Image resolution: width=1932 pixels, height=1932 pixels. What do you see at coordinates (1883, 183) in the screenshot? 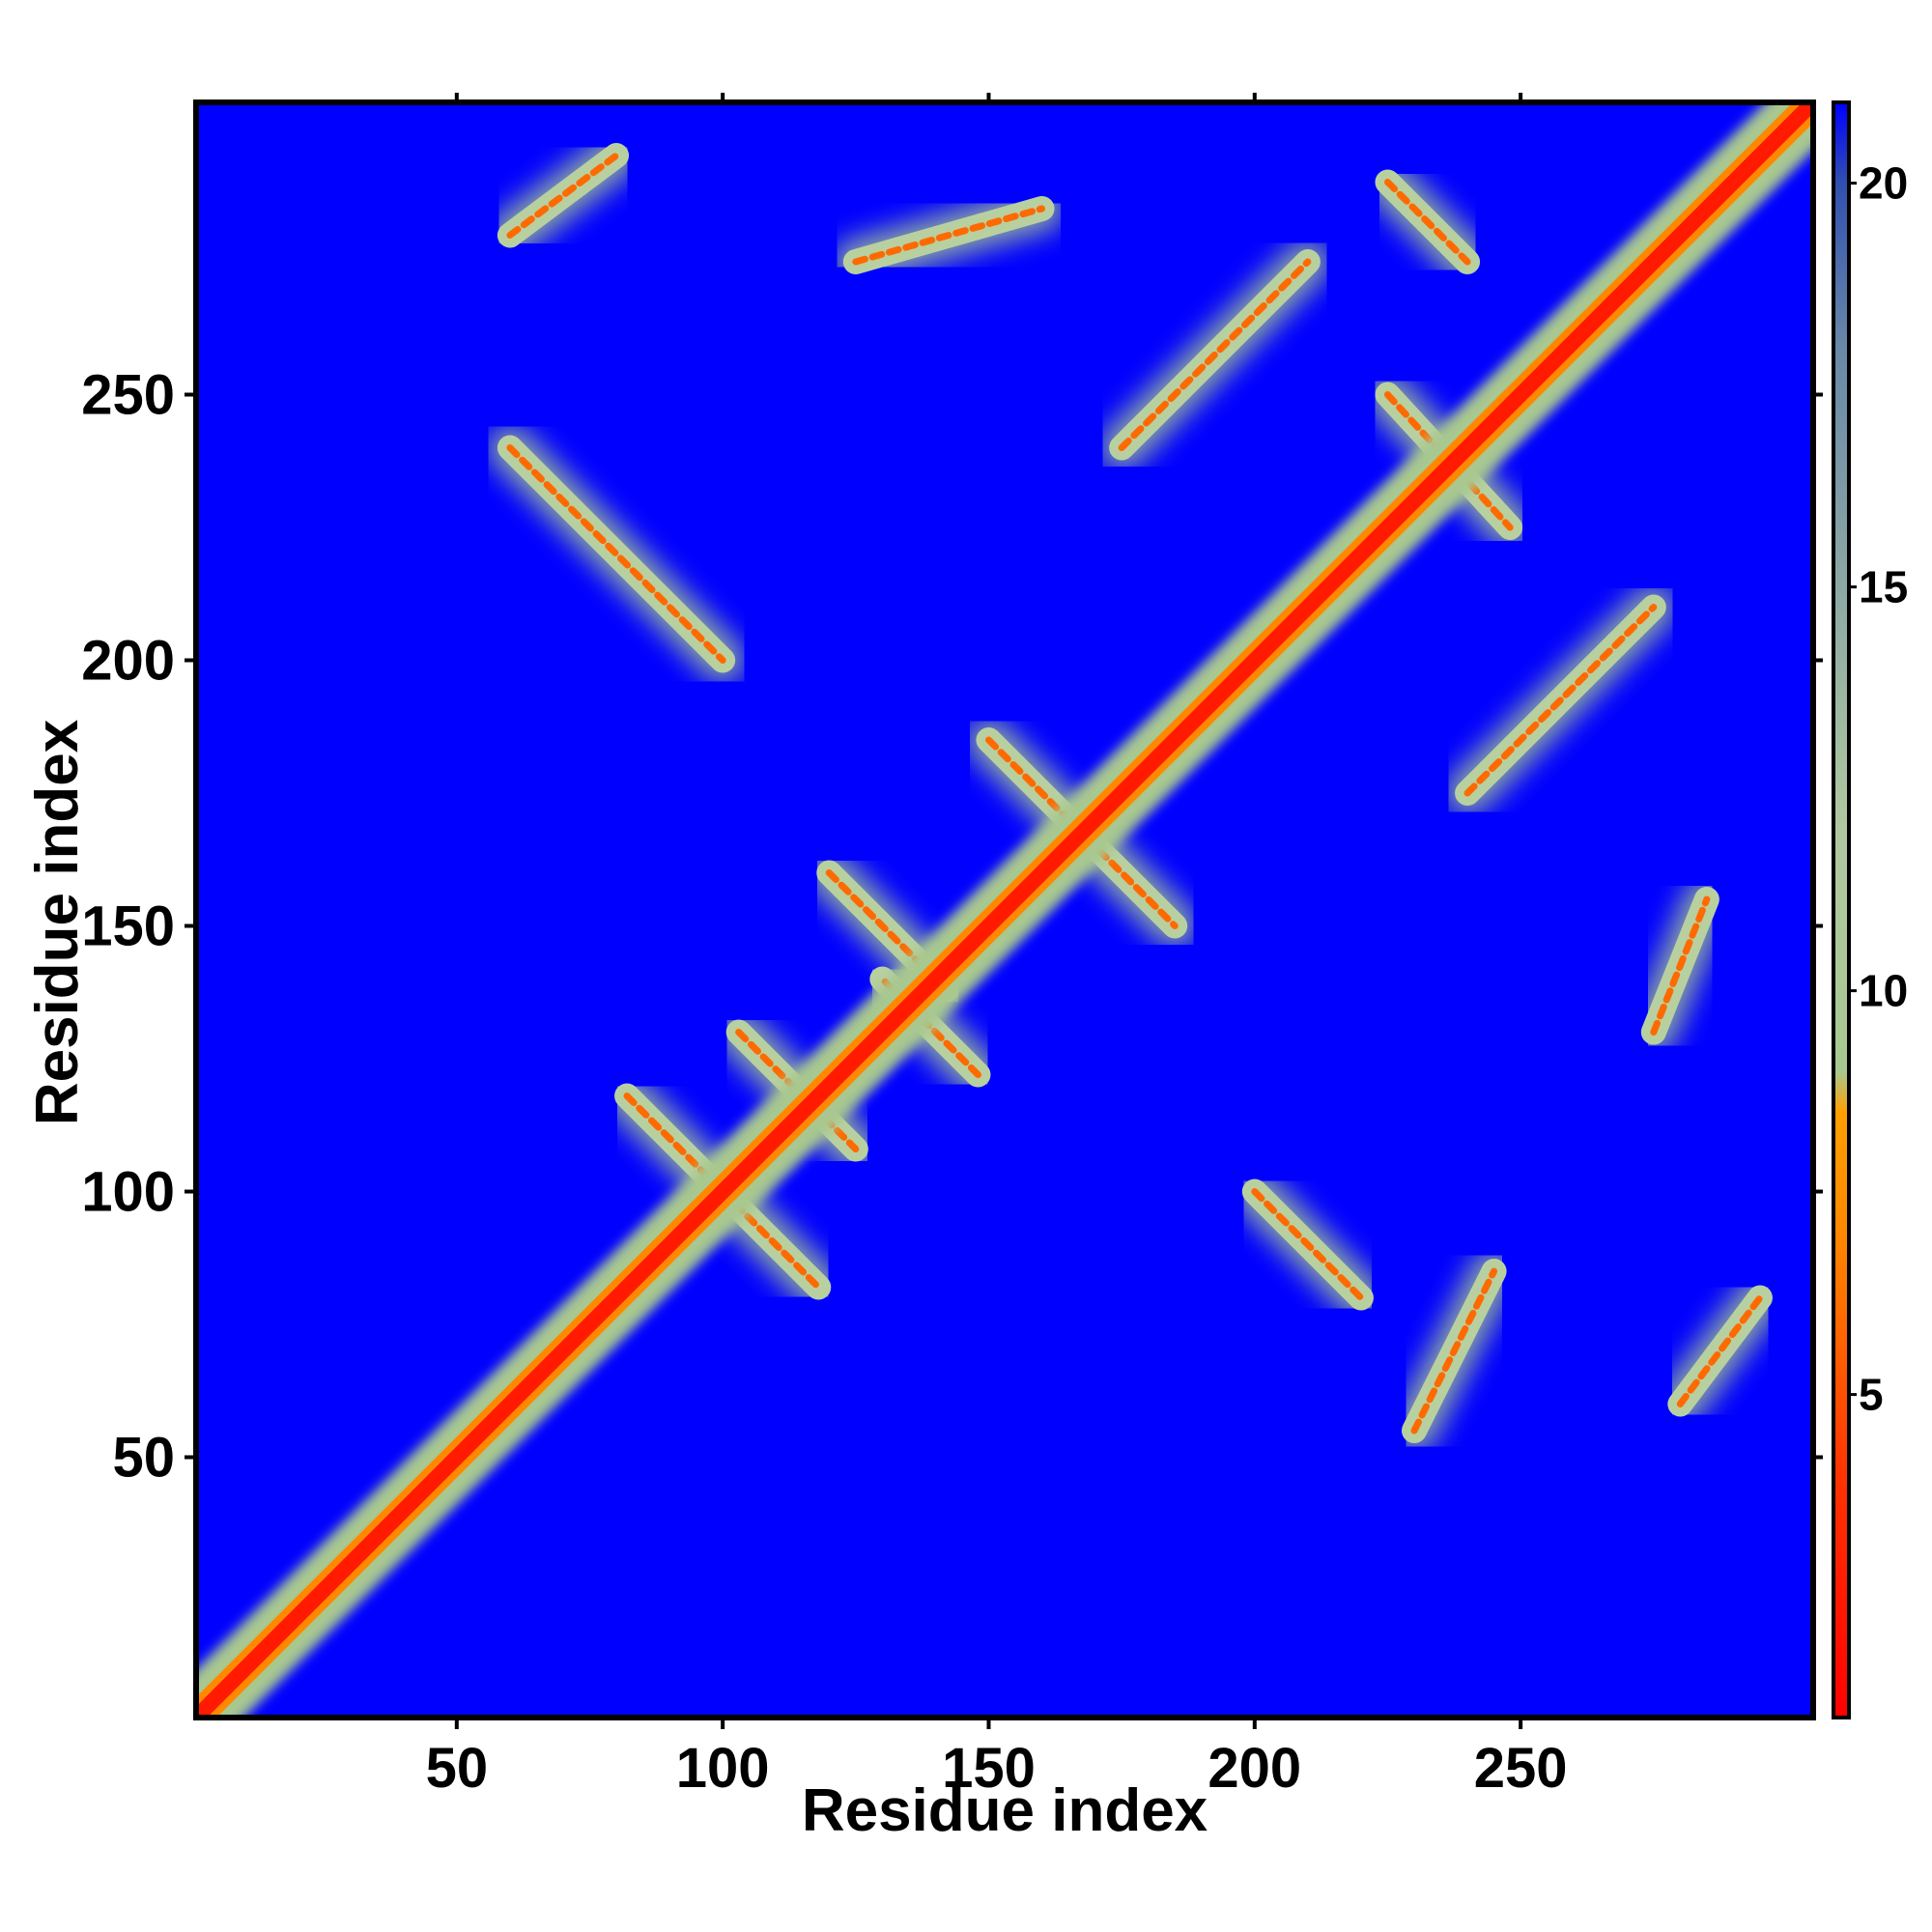
I see `colorbar-tick-label: 20` at bounding box center [1883, 183].